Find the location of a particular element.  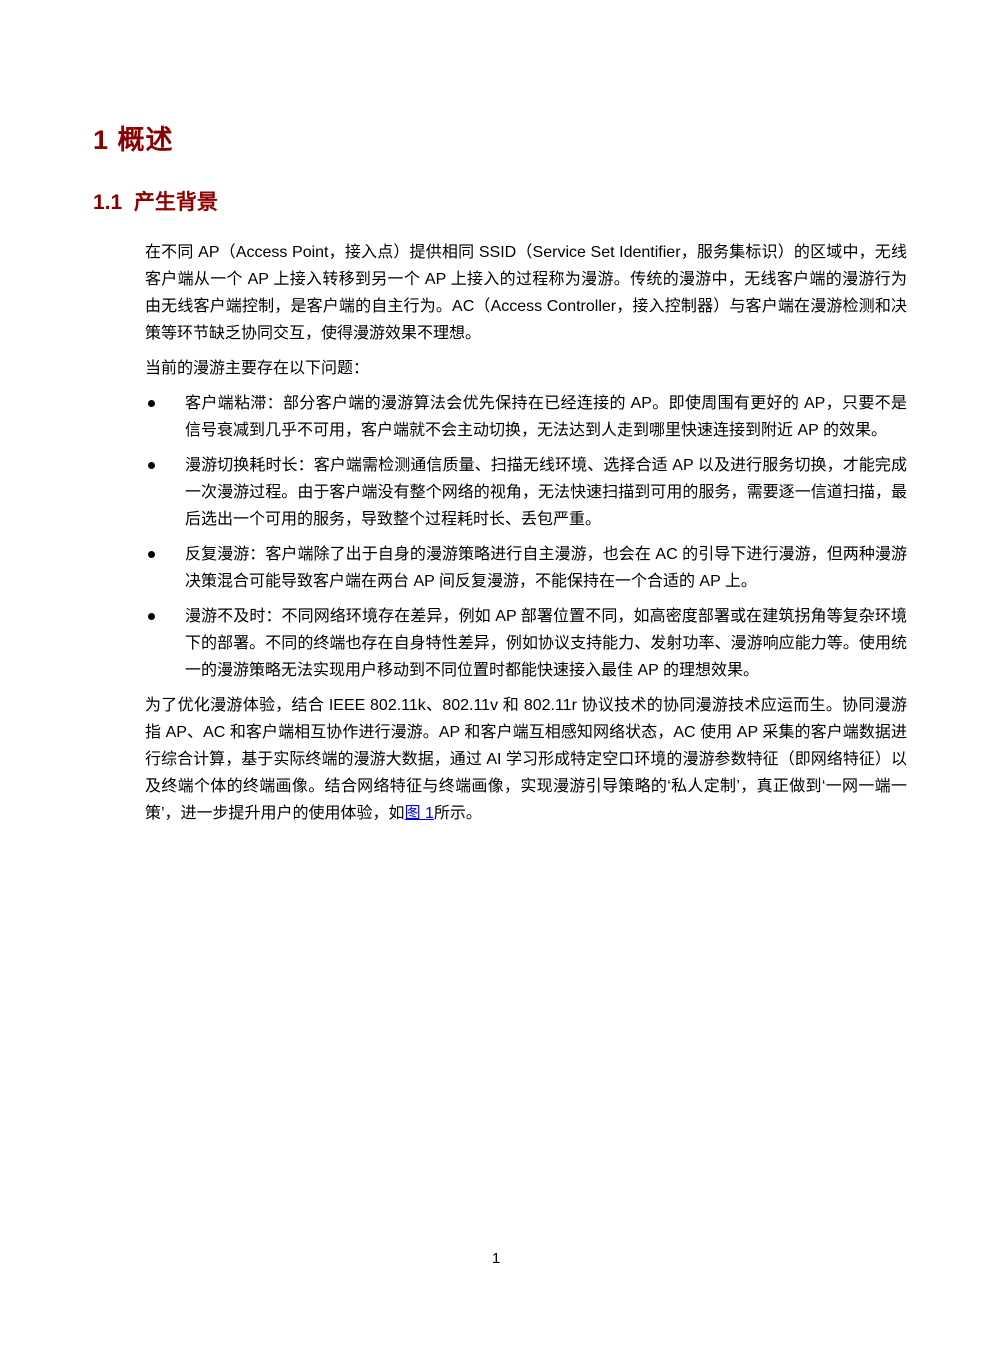

section-heading: 1.1 产生背景 is located at coordinates (155, 202).